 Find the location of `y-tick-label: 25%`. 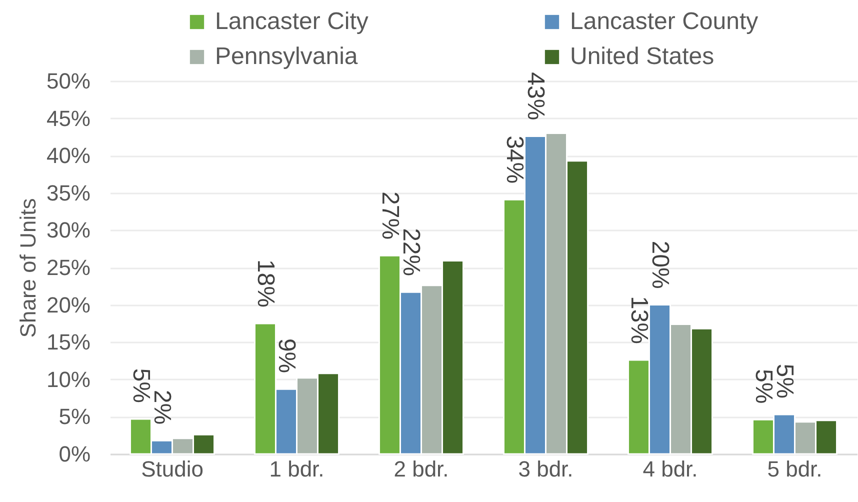

y-tick-label: 25% is located at coordinates (68, 267).